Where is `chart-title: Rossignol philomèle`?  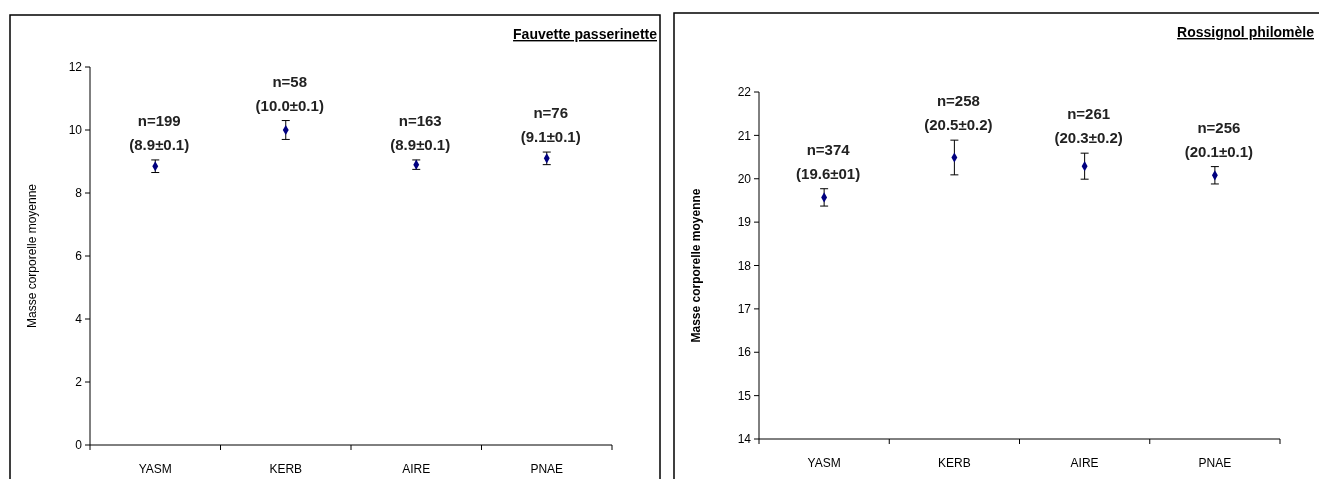
chart-title: Rossignol philomèle is located at coordinates (1246, 32).